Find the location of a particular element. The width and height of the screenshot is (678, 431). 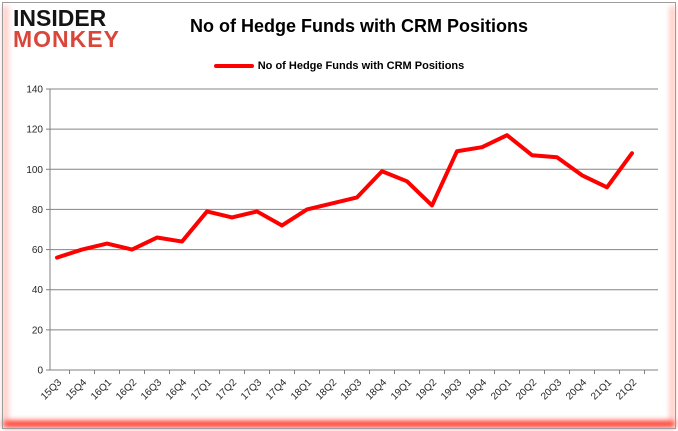

y-axis-label: 20 is located at coordinates (38, 330).